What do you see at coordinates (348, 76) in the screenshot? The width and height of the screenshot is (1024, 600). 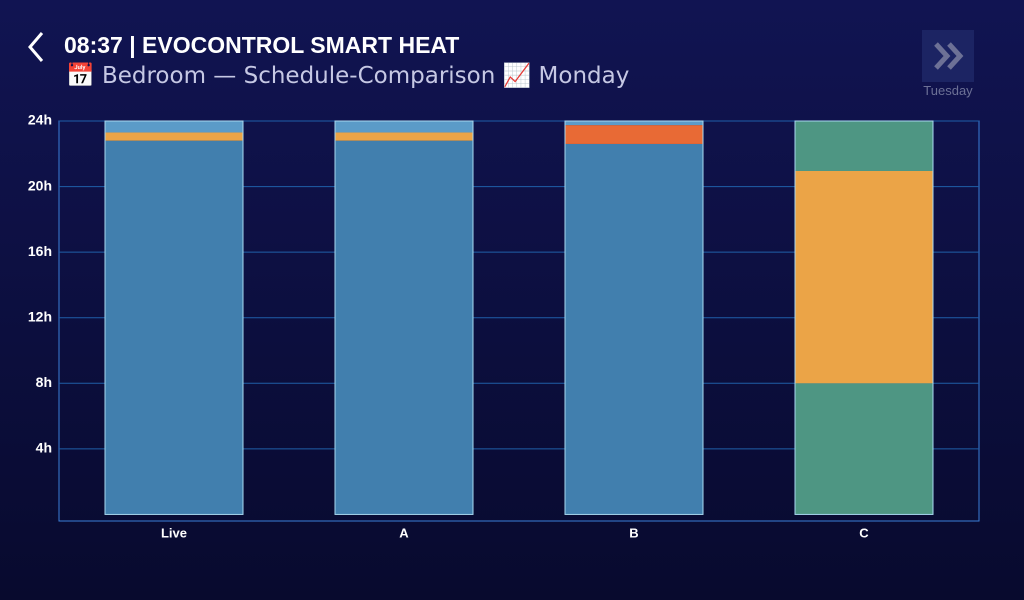 I see `subtitle: 📅 Bedroom — Schedule-Comparison 📈 Monday` at bounding box center [348, 76].